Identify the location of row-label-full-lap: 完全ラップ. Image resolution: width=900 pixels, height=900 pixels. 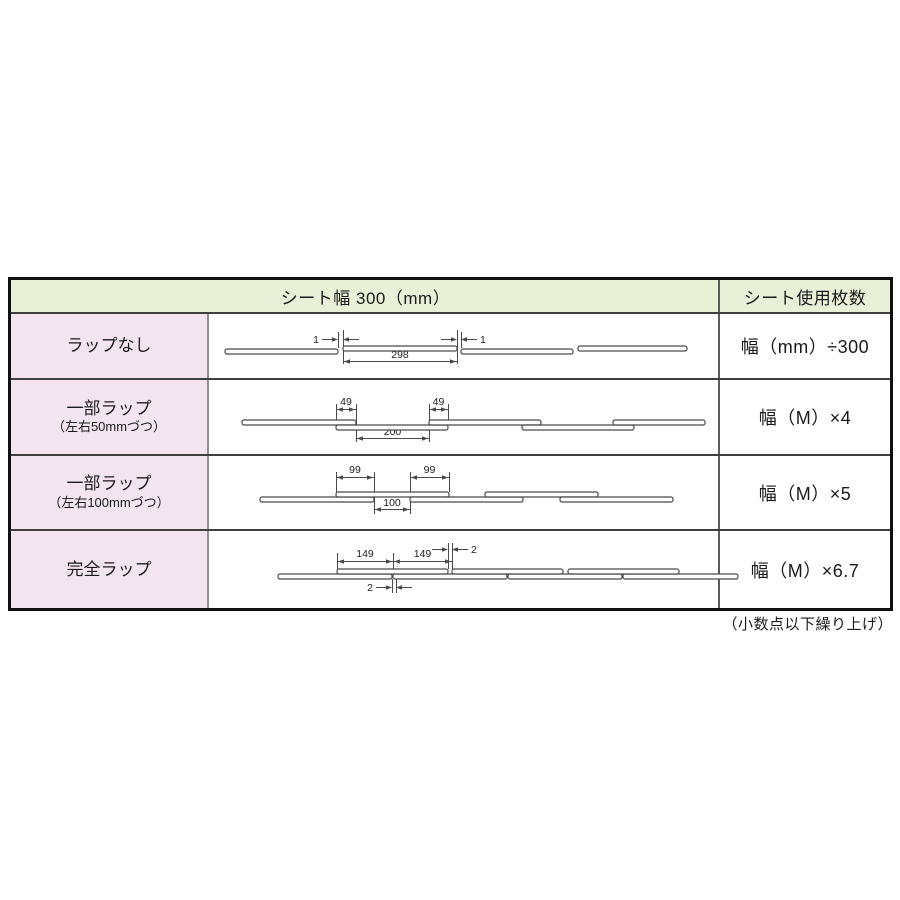
(109, 569).